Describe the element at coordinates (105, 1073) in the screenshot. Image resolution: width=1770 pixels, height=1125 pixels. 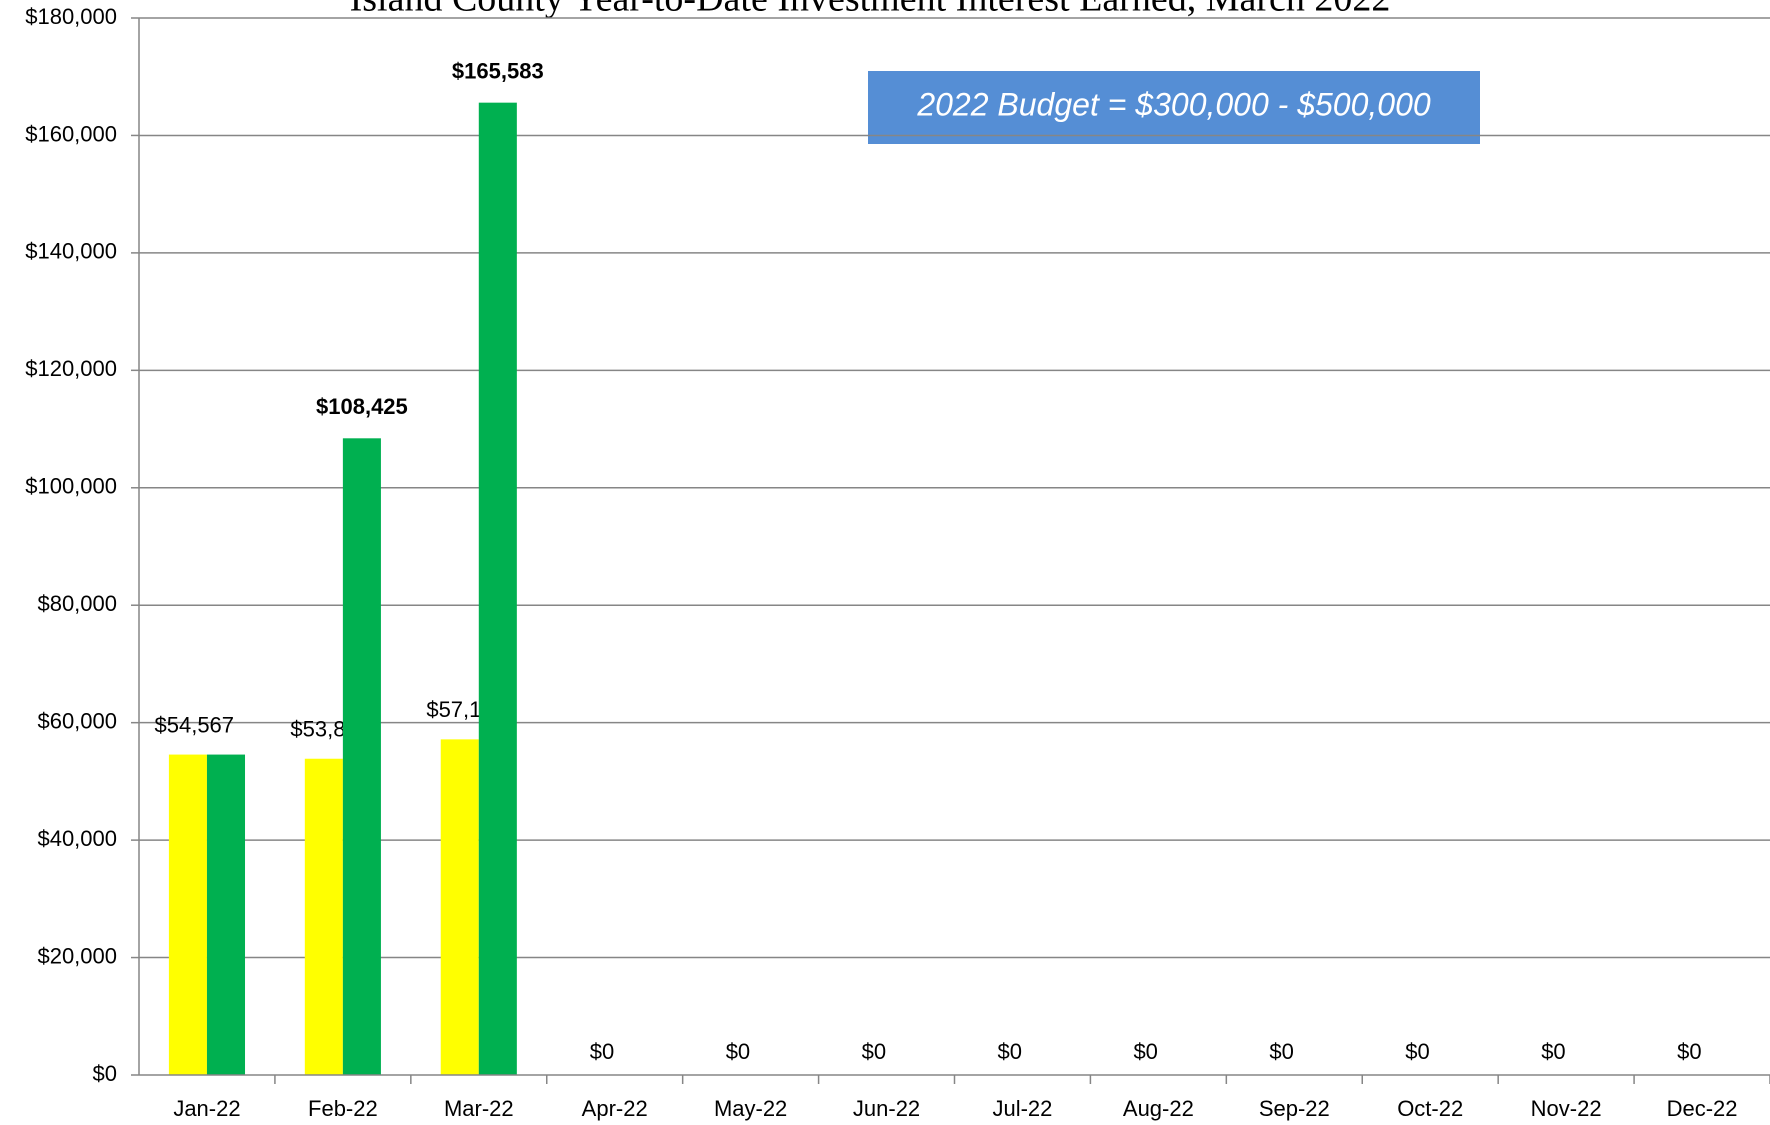
I see `y-tick-label: $0` at that location.